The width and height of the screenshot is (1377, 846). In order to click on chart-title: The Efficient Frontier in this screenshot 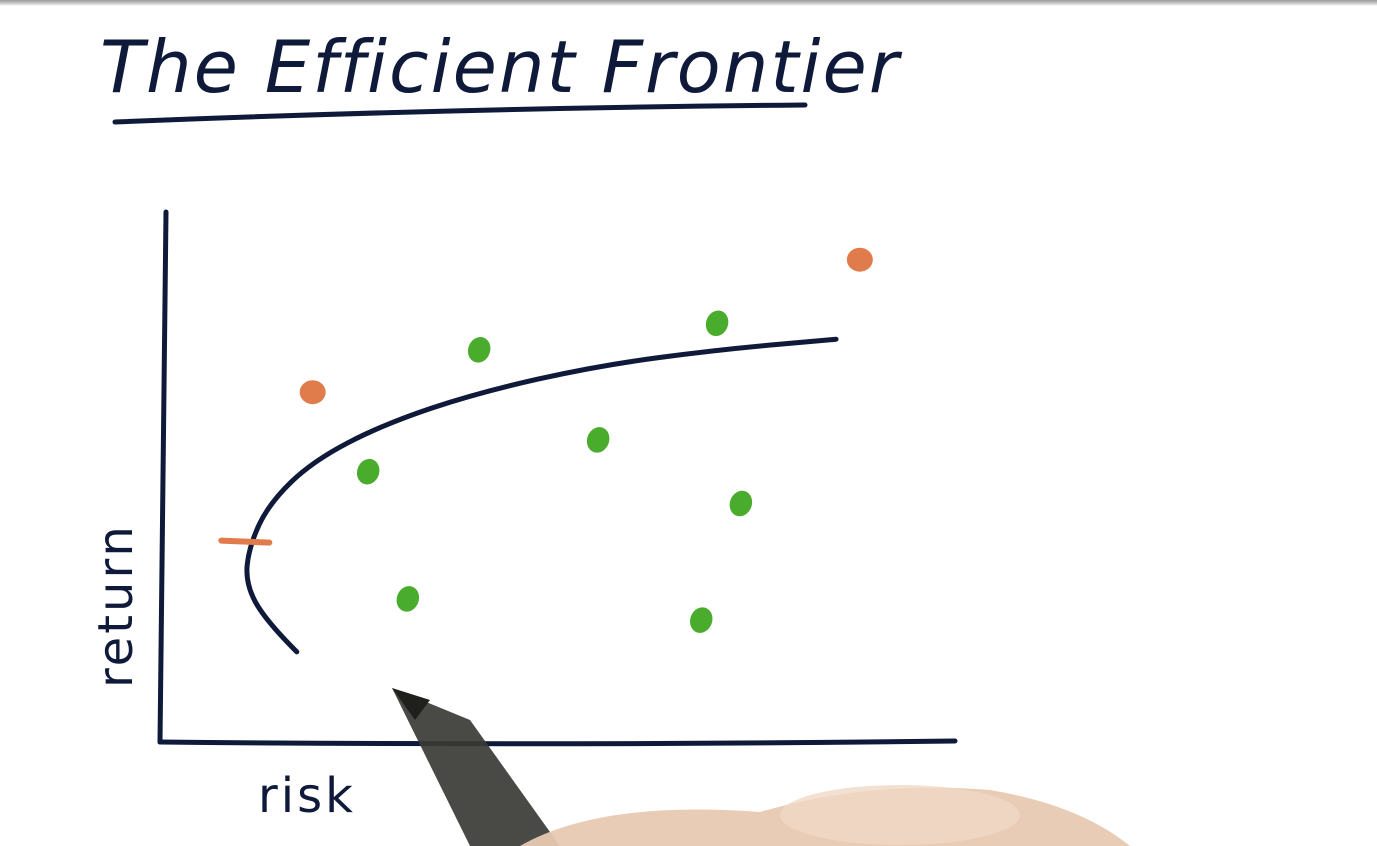, I will do `click(501, 67)`.